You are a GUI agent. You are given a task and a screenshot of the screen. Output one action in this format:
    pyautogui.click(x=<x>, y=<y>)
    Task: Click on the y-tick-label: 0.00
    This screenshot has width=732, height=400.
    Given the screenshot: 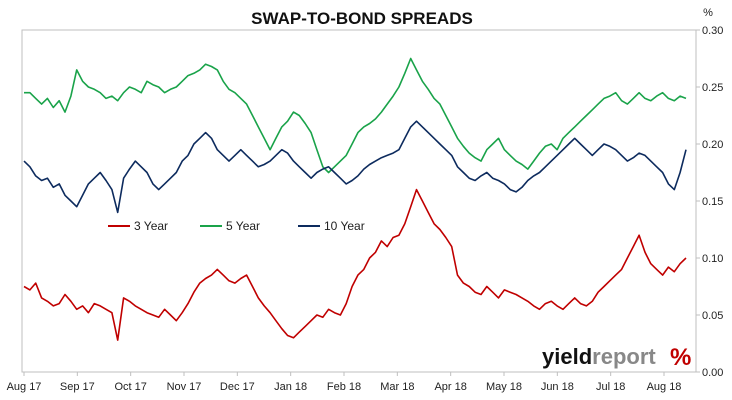 What is the action you would take?
    pyautogui.click(x=712, y=373)
    